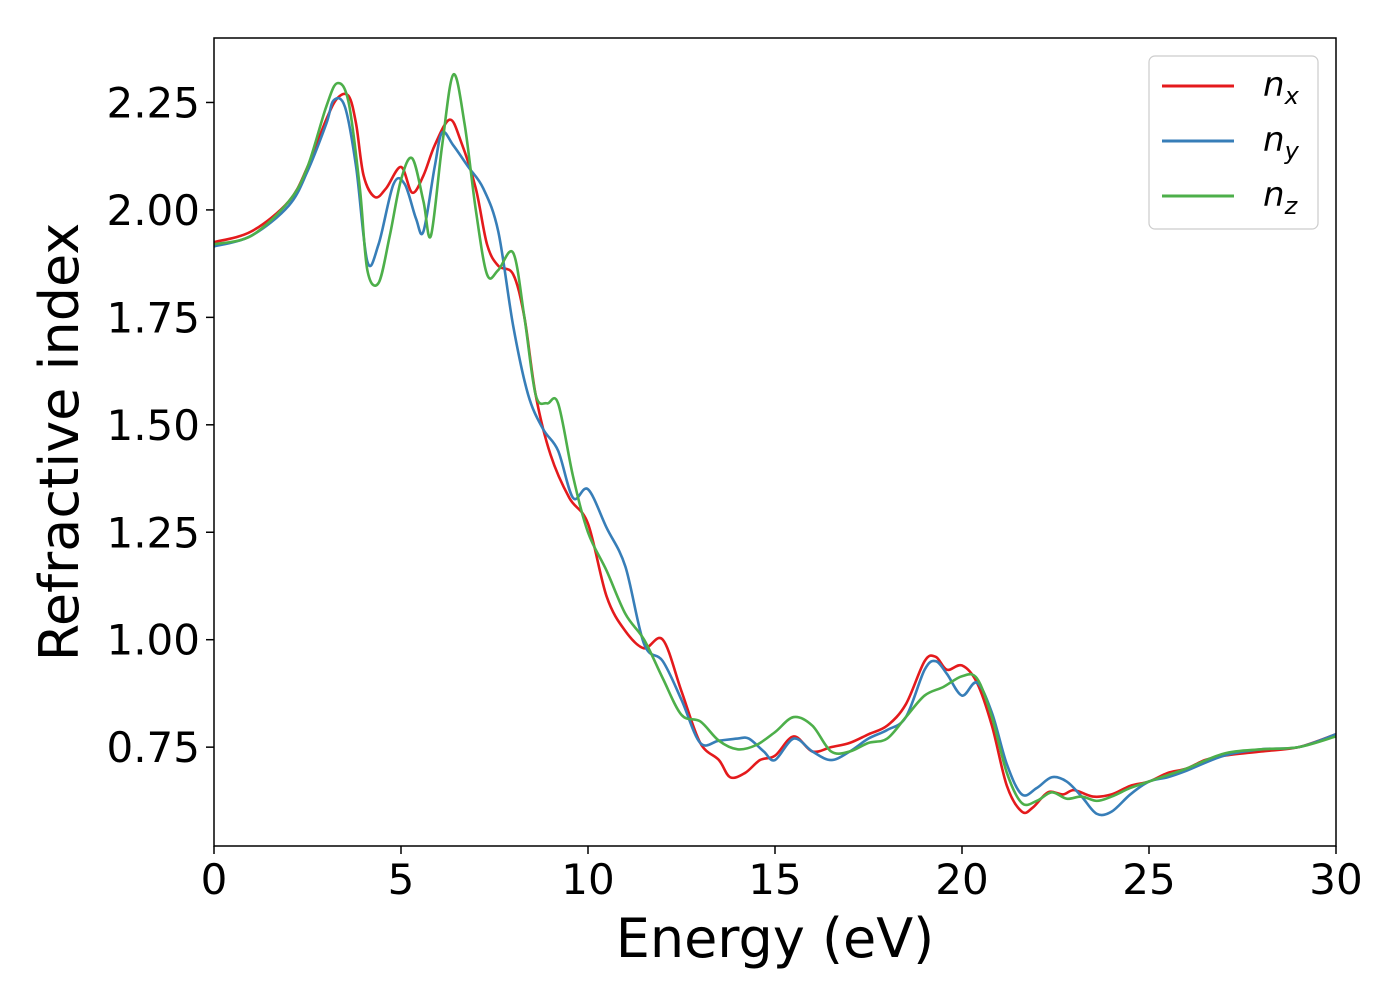 Image resolution: width=1400 pixels, height=1000 pixels. I want to click on x-tick-label: 10, so click(587, 879).